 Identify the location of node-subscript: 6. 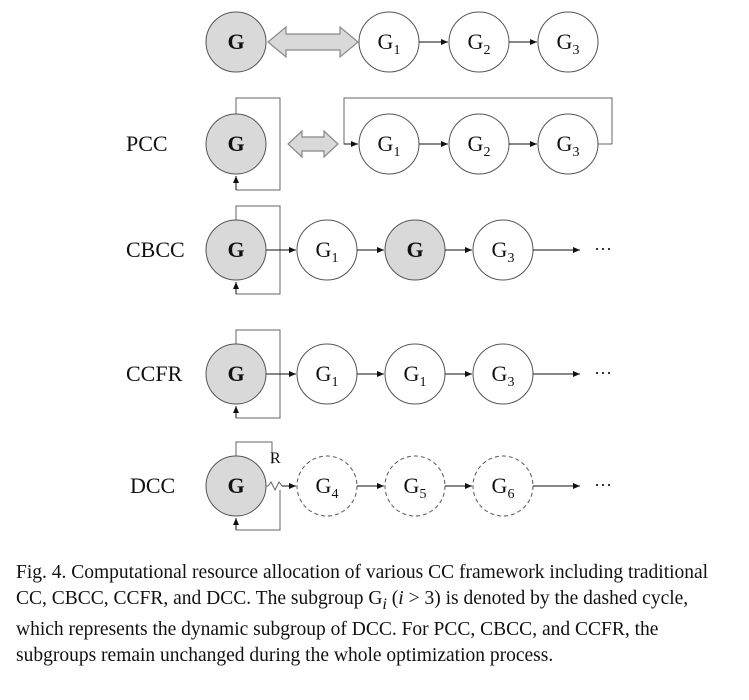
(510, 494).